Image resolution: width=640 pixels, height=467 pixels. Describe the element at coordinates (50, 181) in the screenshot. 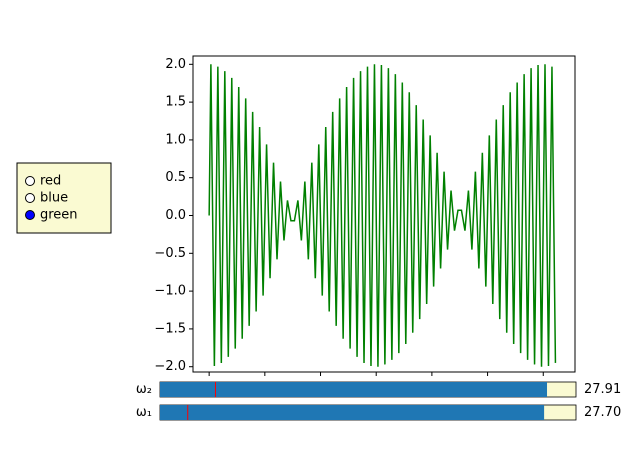

I see `radio-label: red` at that location.